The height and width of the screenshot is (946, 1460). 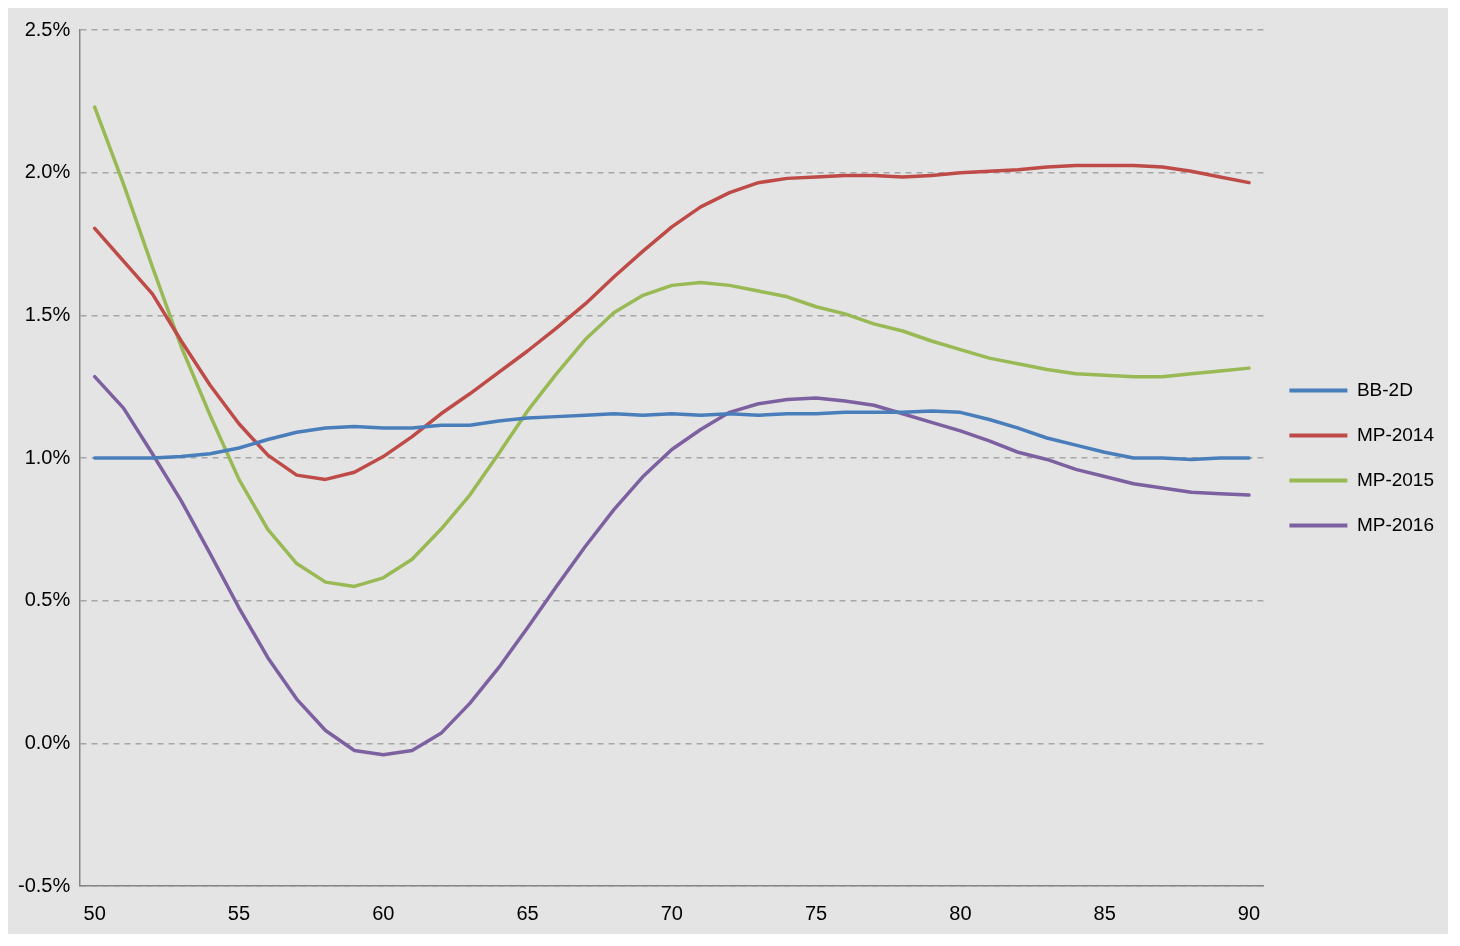 I want to click on x-tick-label: 75, so click(x=816, y=912).